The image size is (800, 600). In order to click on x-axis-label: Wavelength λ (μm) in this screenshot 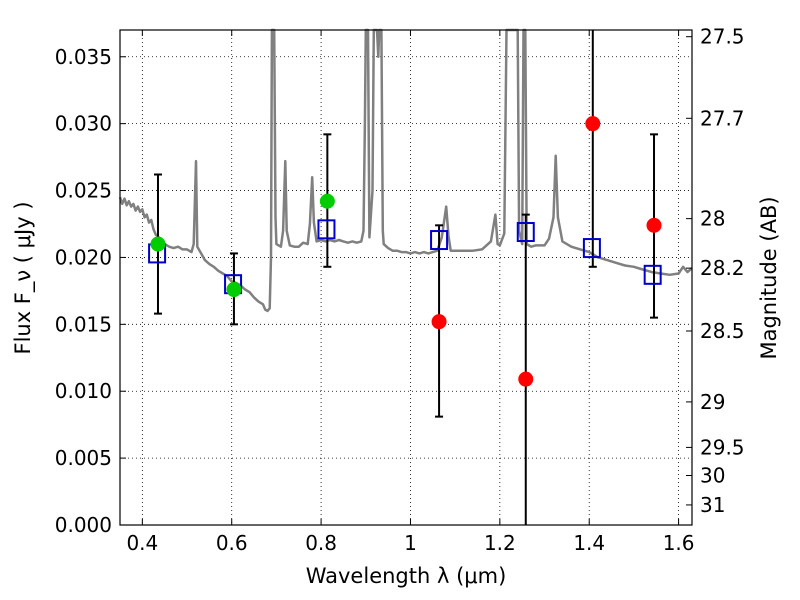, I will do `click(406, 576)`.